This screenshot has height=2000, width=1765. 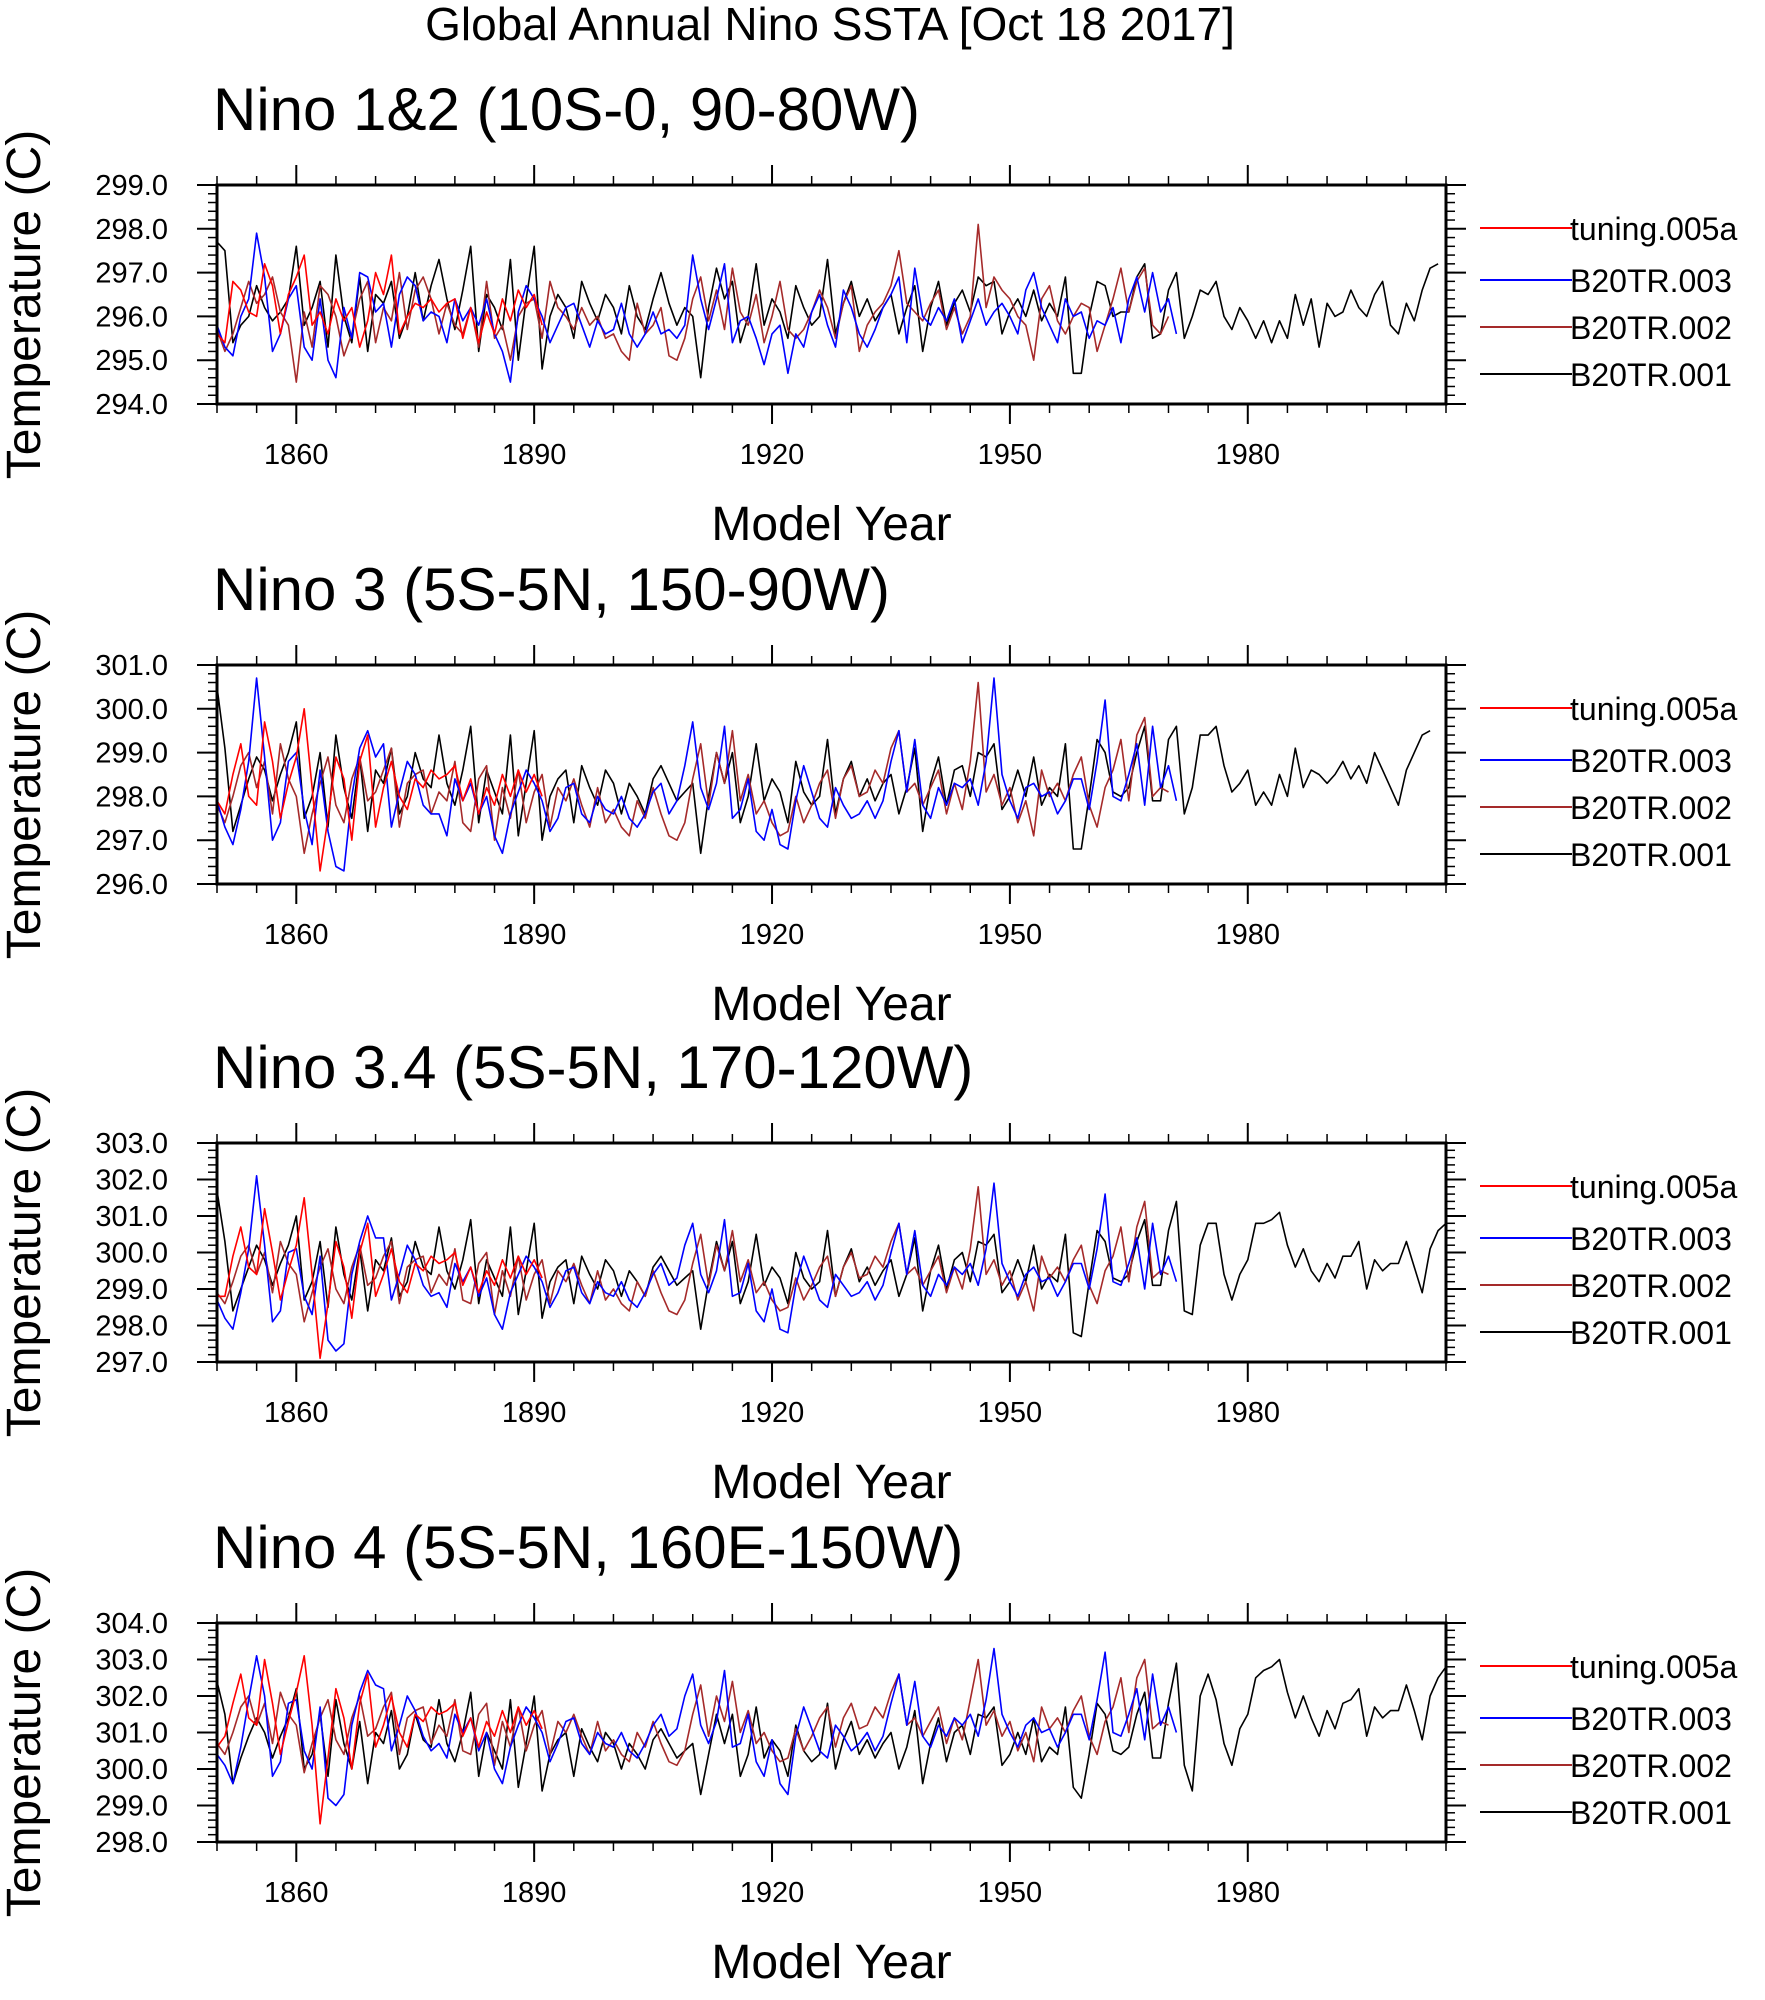 What do you see at coordinates (593, 1067) in the screenshot?
I see `panel-title: Nino 3.4 (5S-5N, 170-120W)` at bounding box center [593, 1067].